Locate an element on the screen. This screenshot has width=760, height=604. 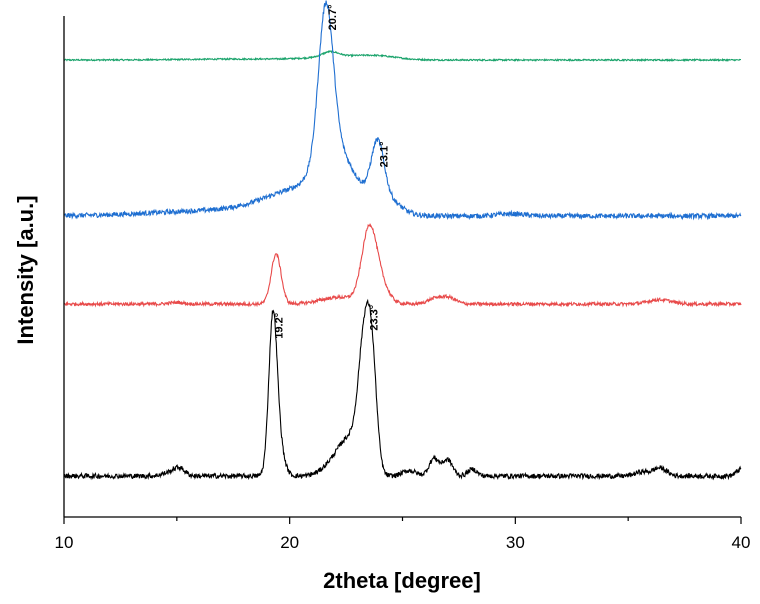
x-tick-label: 40 is located at coordinates (741, 542).